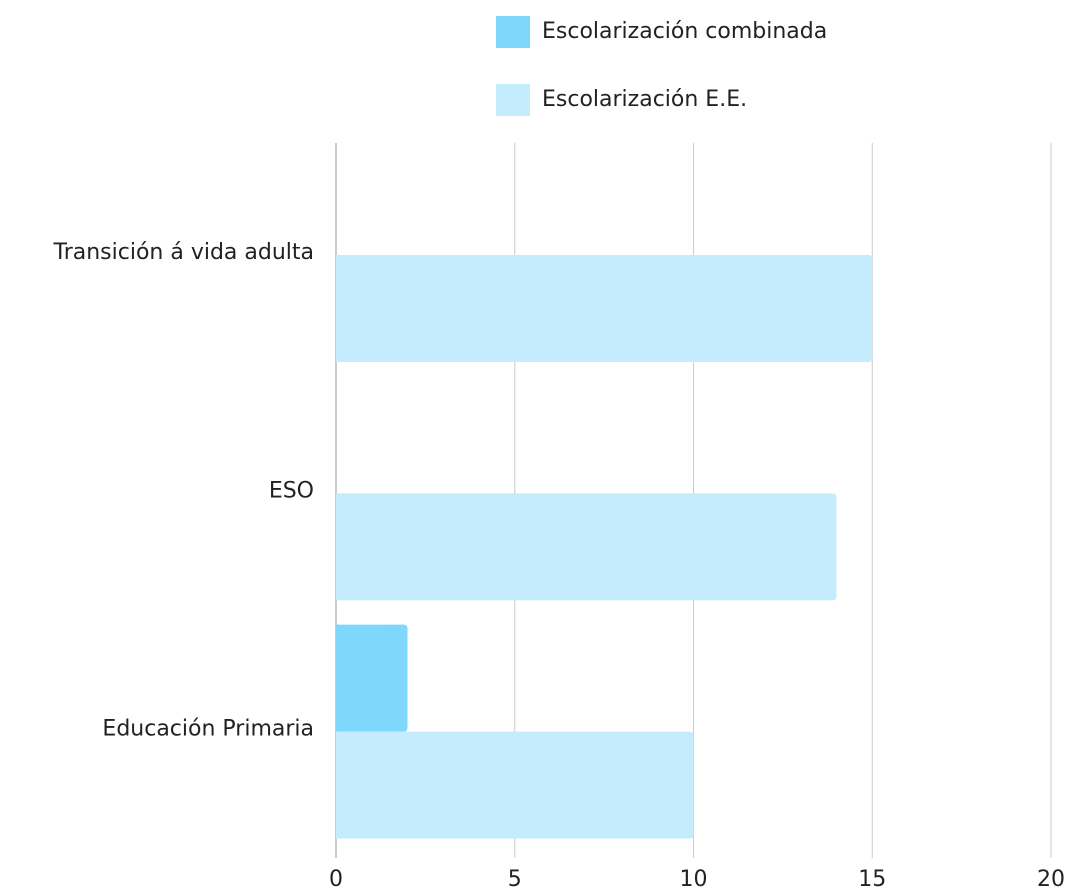  What do you see at coordinates (872, 879) in the screenshot?
I see `x-tick-label: 15` at bounding box center [872, 879].